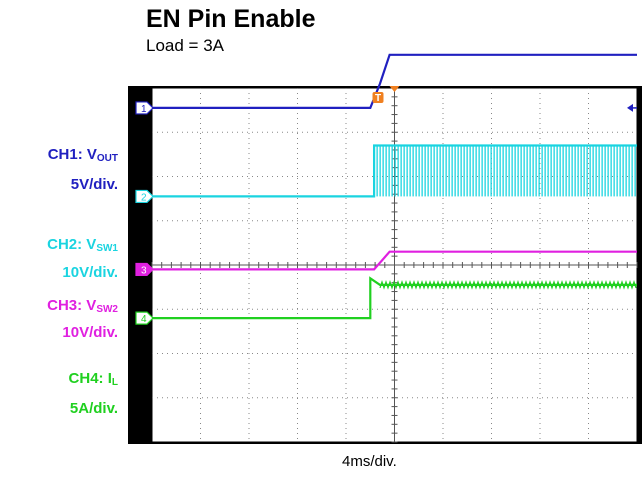  I want to click on trace-ch4, so click(394, 298).